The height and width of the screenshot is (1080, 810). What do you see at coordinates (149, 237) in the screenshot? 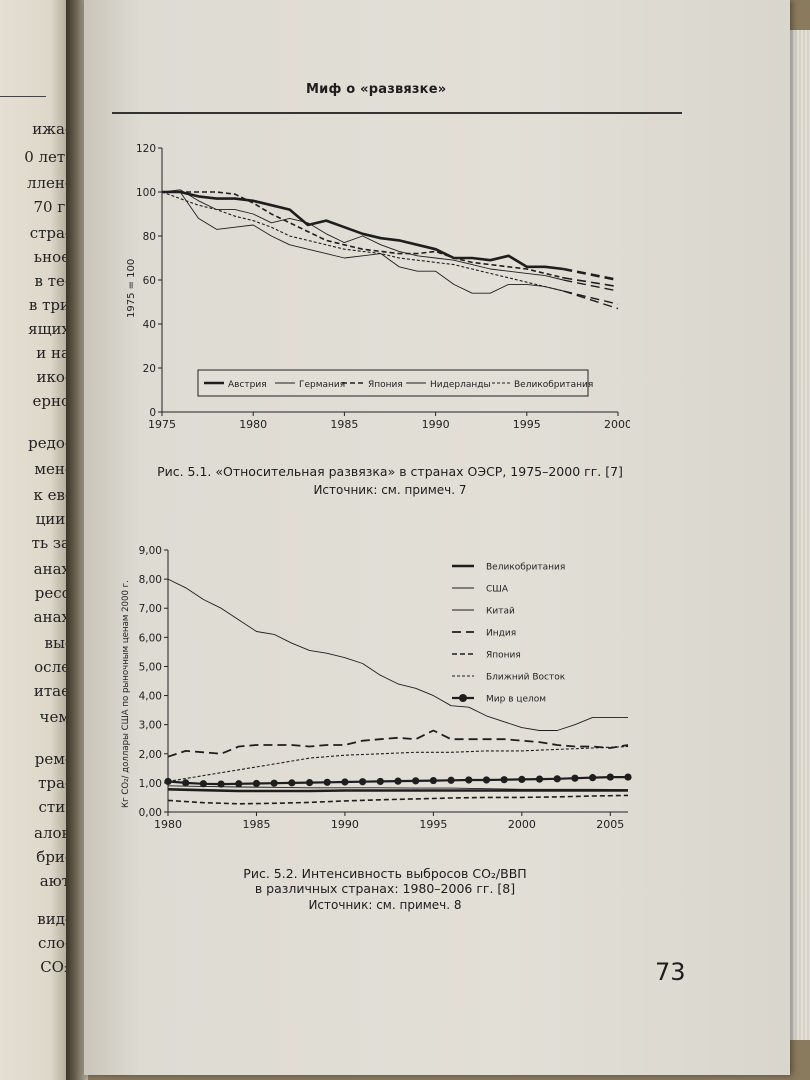
I see `y-tick-label: 80` at bounding box center [149, 237].